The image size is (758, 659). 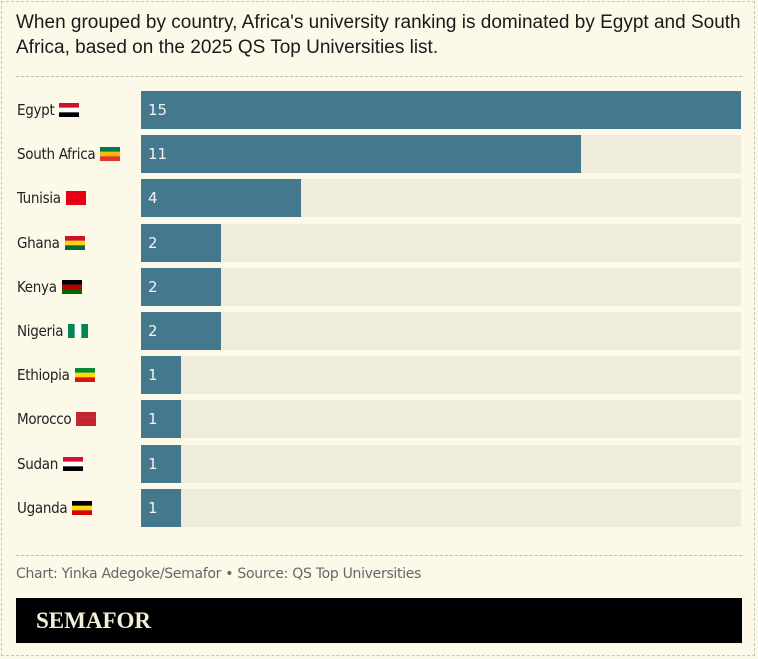 I want to click on category-label: Tunisia, so click(x=51, y=198).